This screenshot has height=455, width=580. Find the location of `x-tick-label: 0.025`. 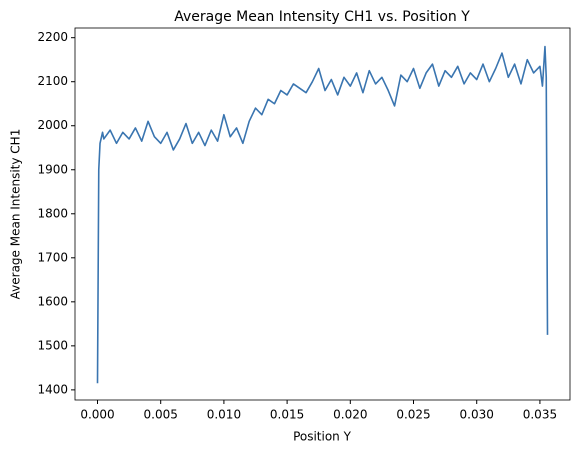

x-tick-label: 0.025 is located at coordinates (413, 415).